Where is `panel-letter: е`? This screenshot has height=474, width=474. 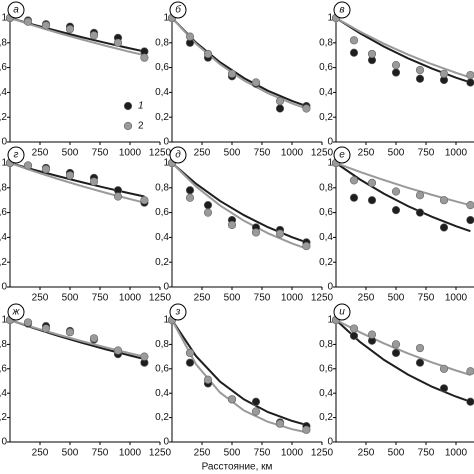
panel-letter: е is located at coordinates (342, 155).